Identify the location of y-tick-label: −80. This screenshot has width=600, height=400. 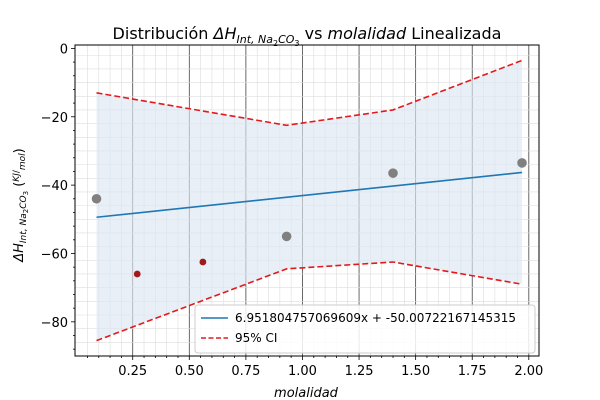
(54, 323).